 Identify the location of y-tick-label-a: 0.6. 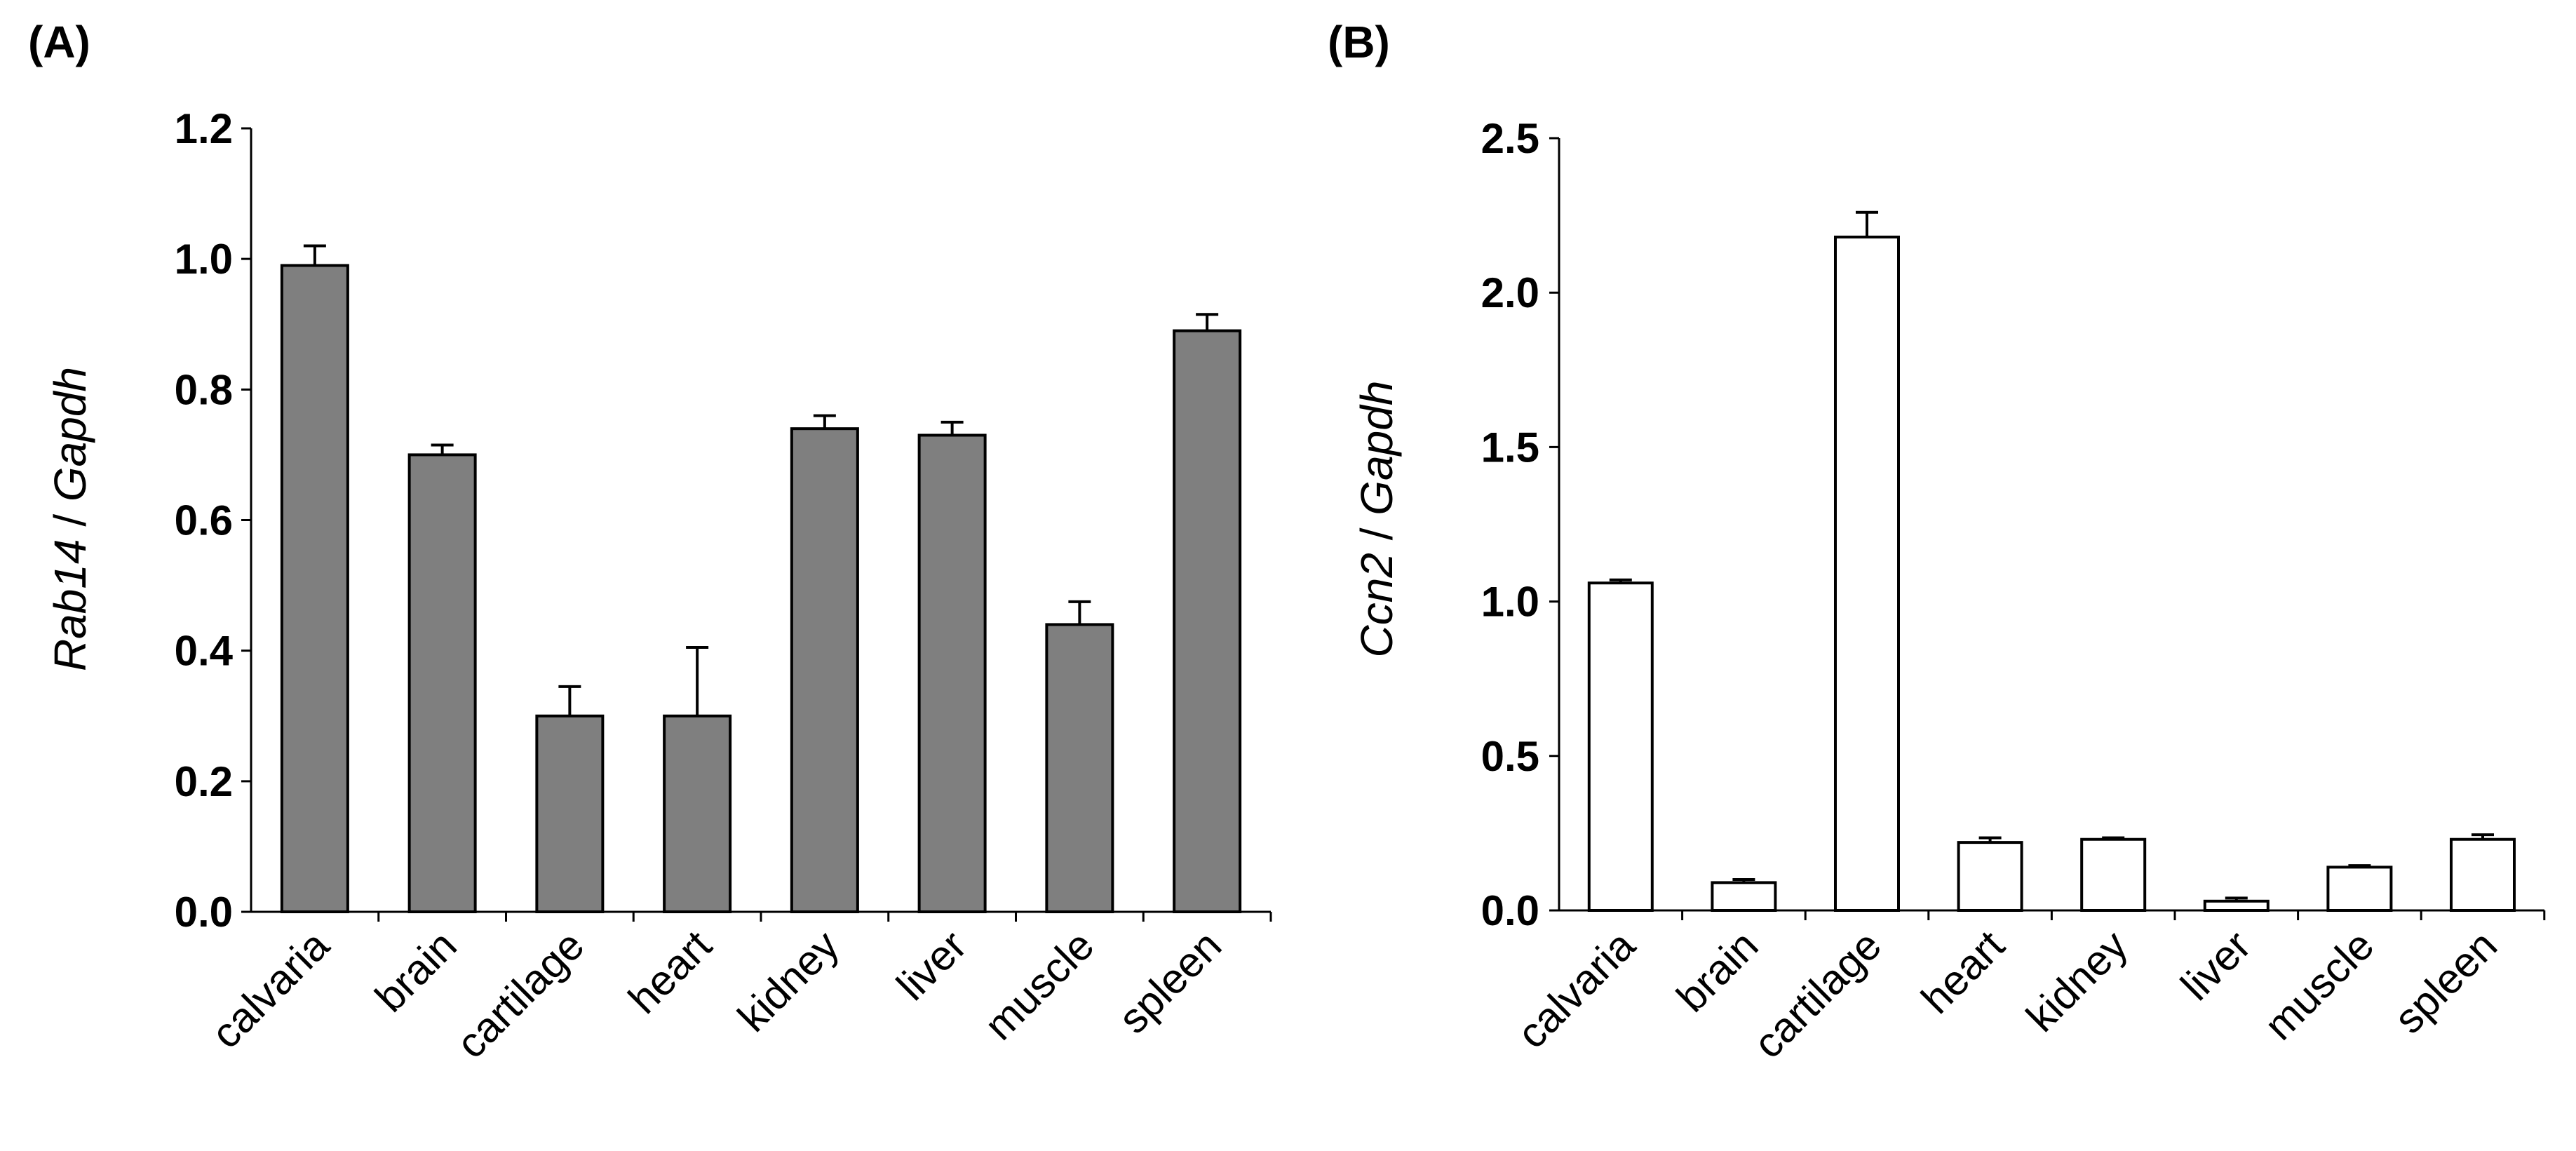
(204, 520).